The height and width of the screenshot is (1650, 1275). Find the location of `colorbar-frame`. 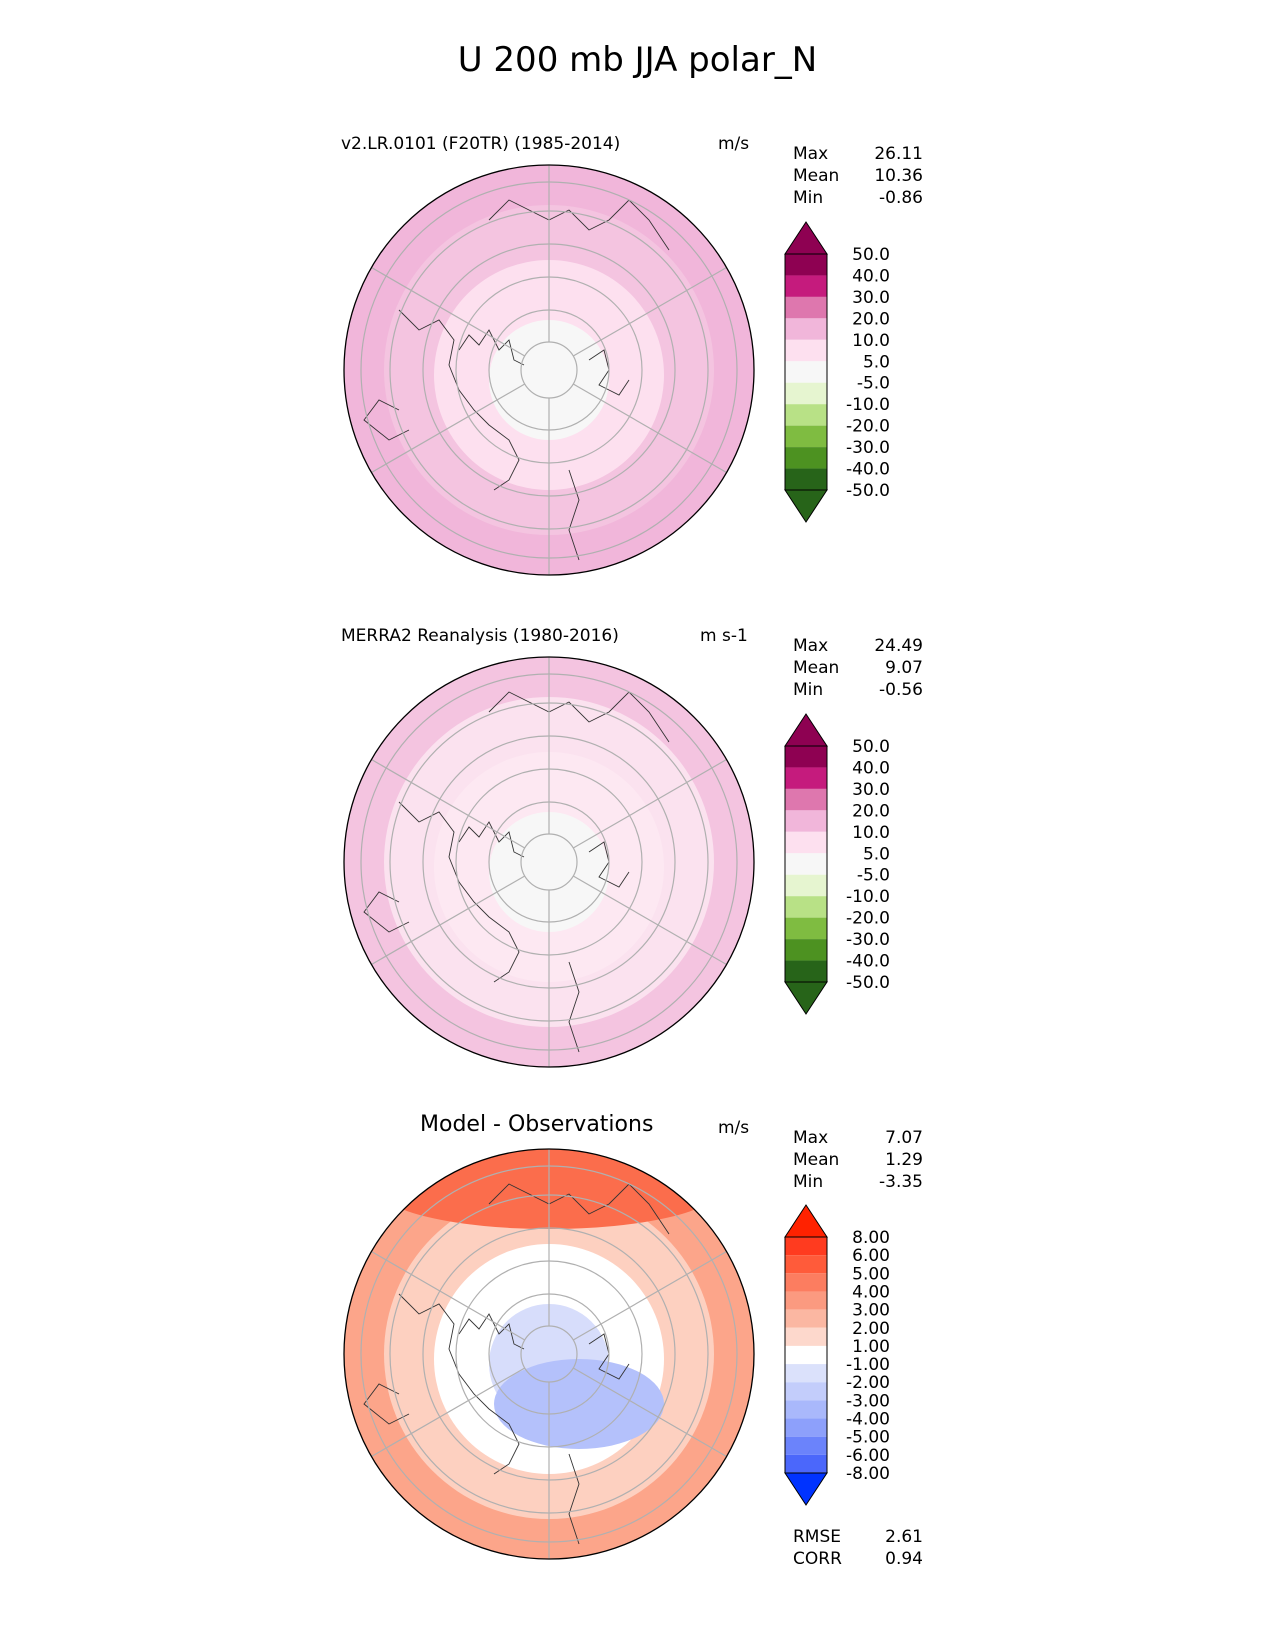

colorbar-frame is located at coordinates (806, 372).